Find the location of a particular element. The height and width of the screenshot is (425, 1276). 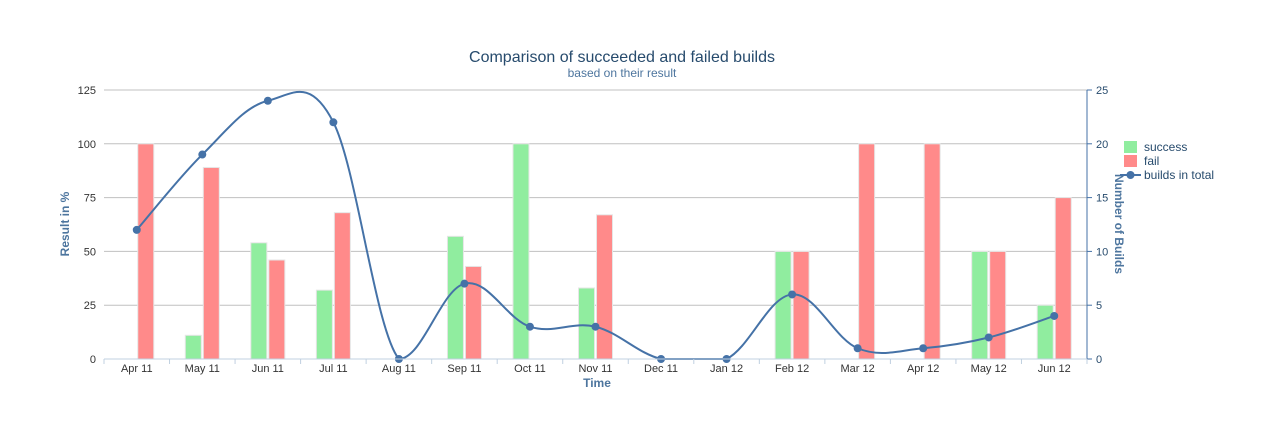

legend-item-label: fail is located at coordinates (1151, 161).